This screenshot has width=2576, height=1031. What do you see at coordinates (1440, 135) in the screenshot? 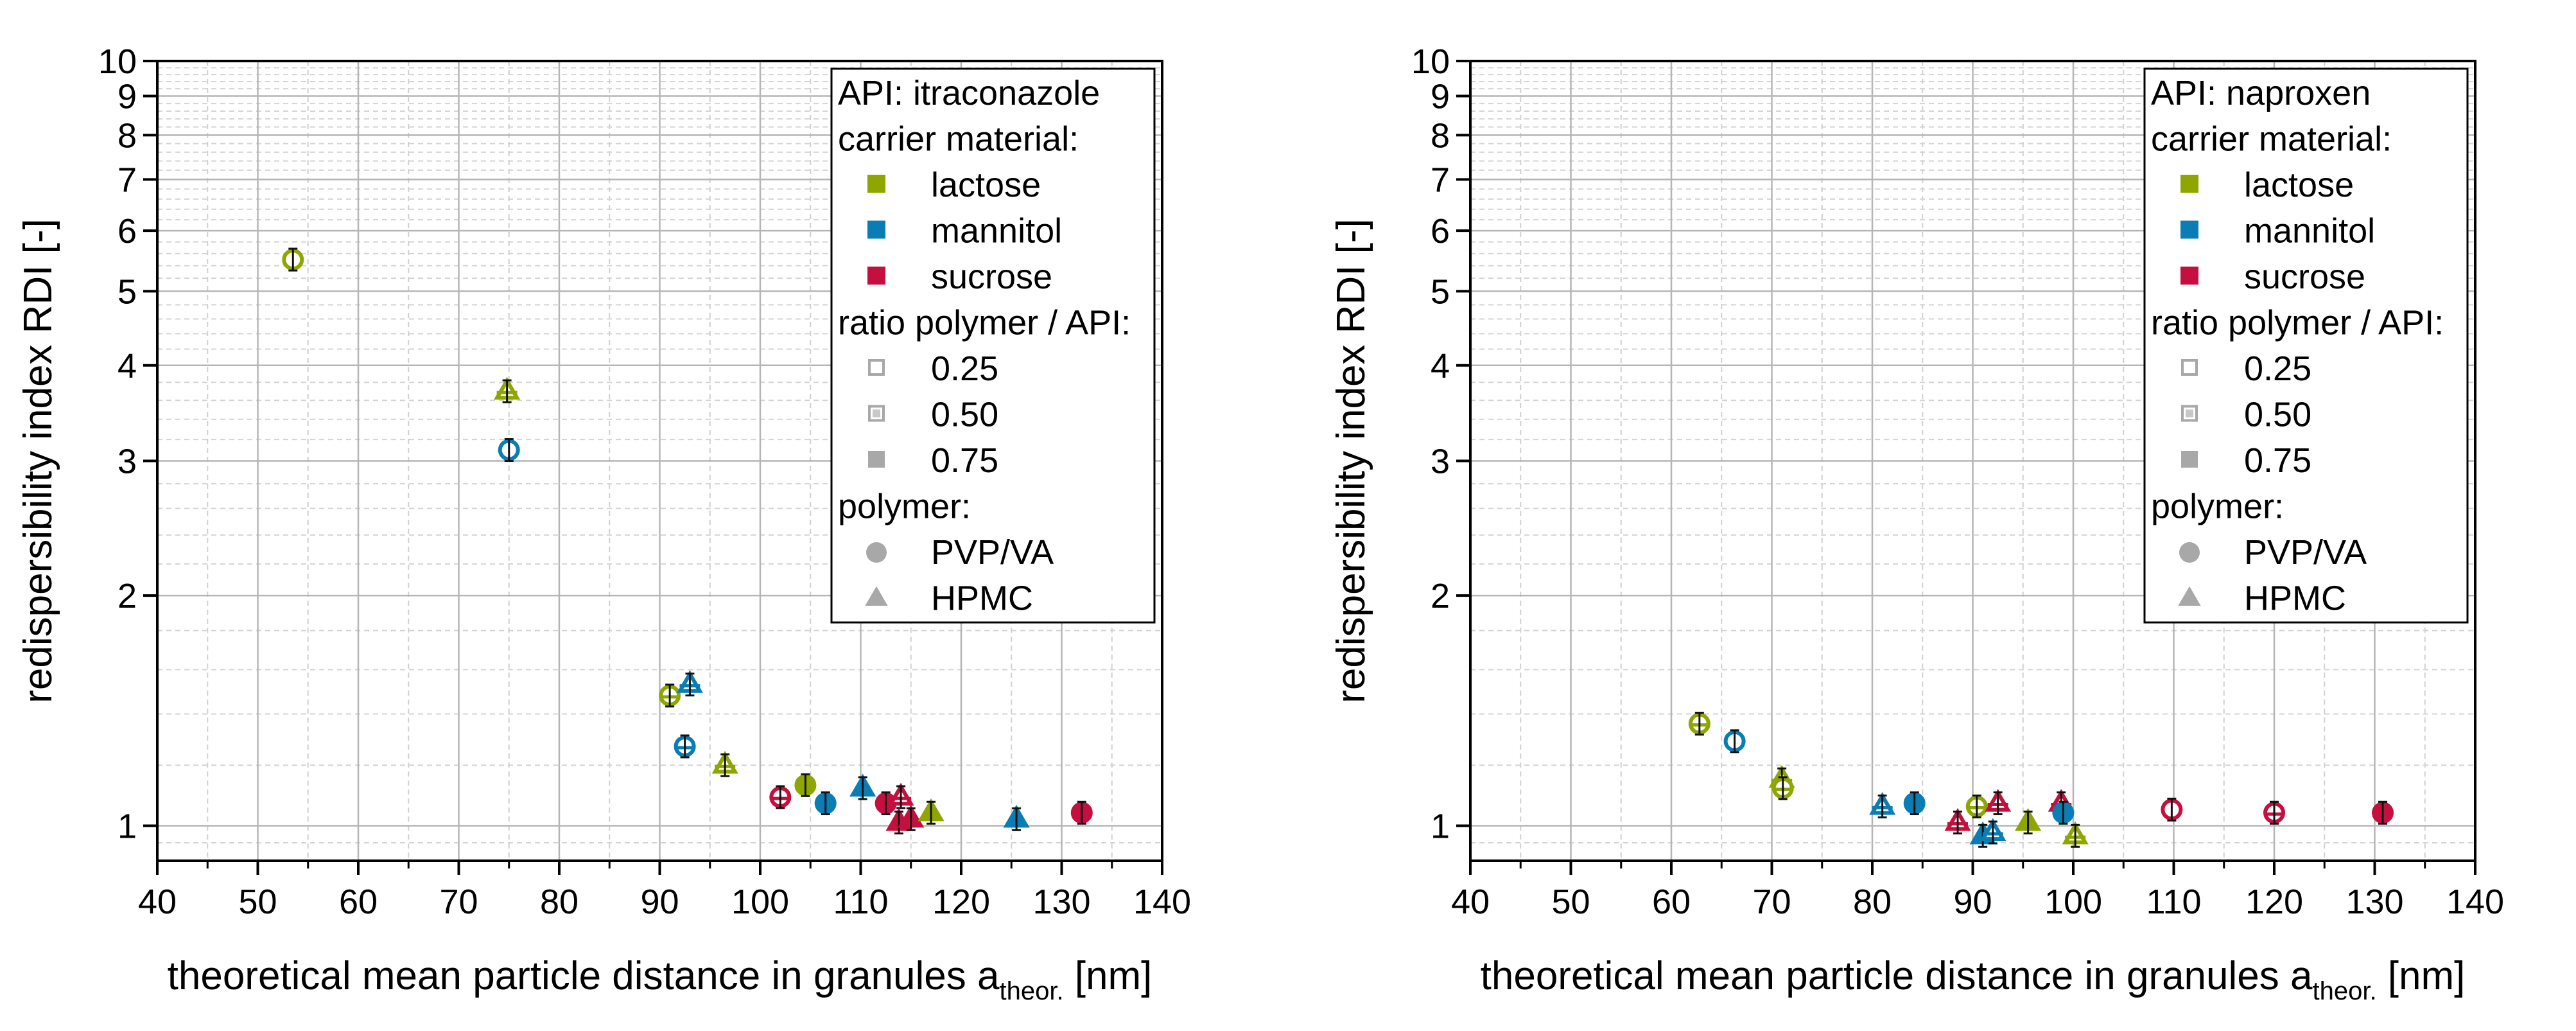
I see `y-tick-label: 8` at bounding box center [1440, 135].